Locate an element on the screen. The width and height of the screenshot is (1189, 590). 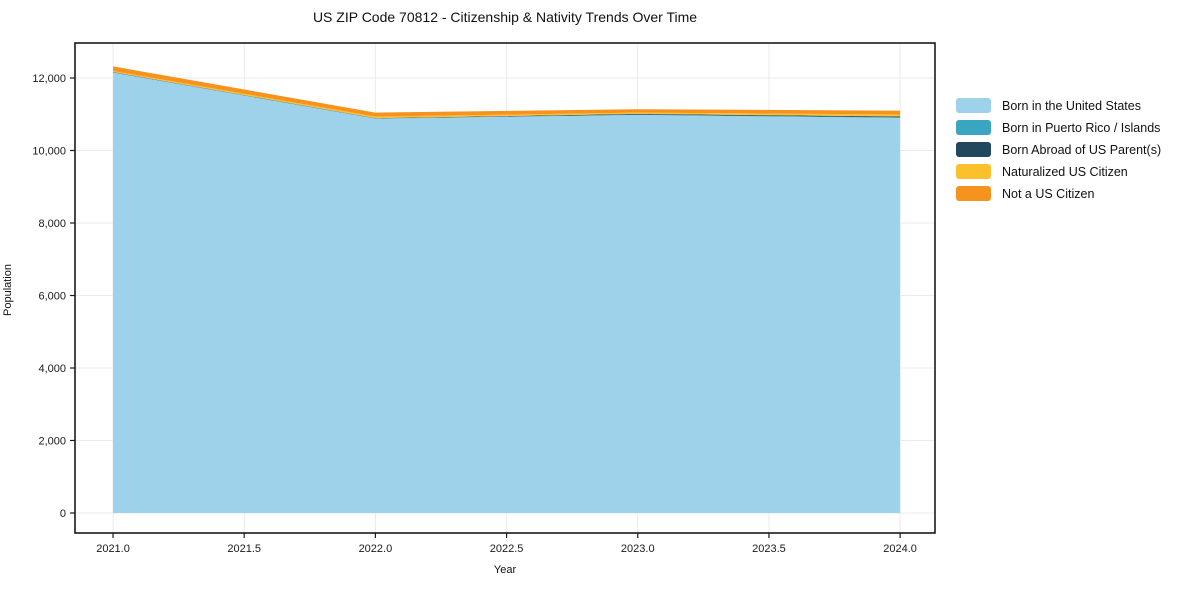
legend-item-naturalized-us-citizen: Naturalized US Citizen is located at coordinates (1058, 171).